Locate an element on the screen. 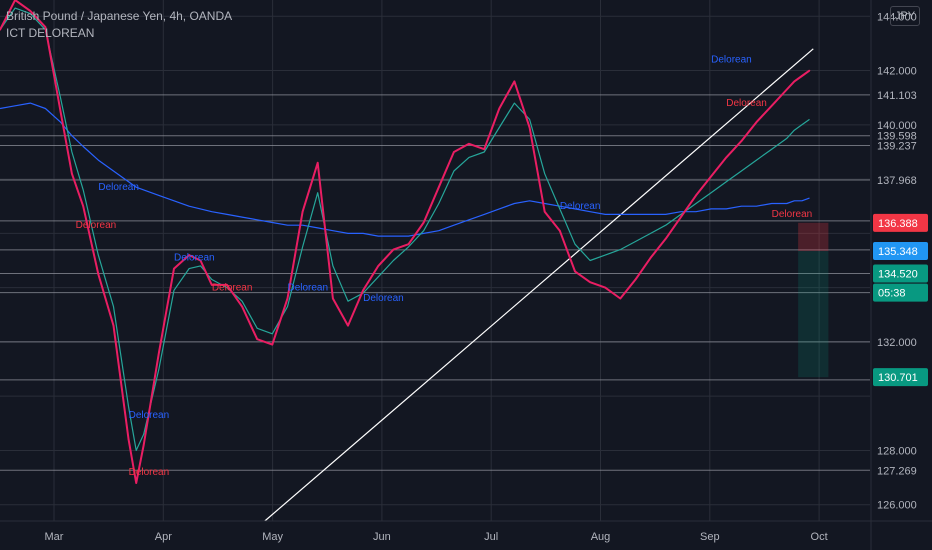 Image resolution: width=932 pixels, height=550 pixels. x-tick-label: Jul is located at coordinates (491, 537).